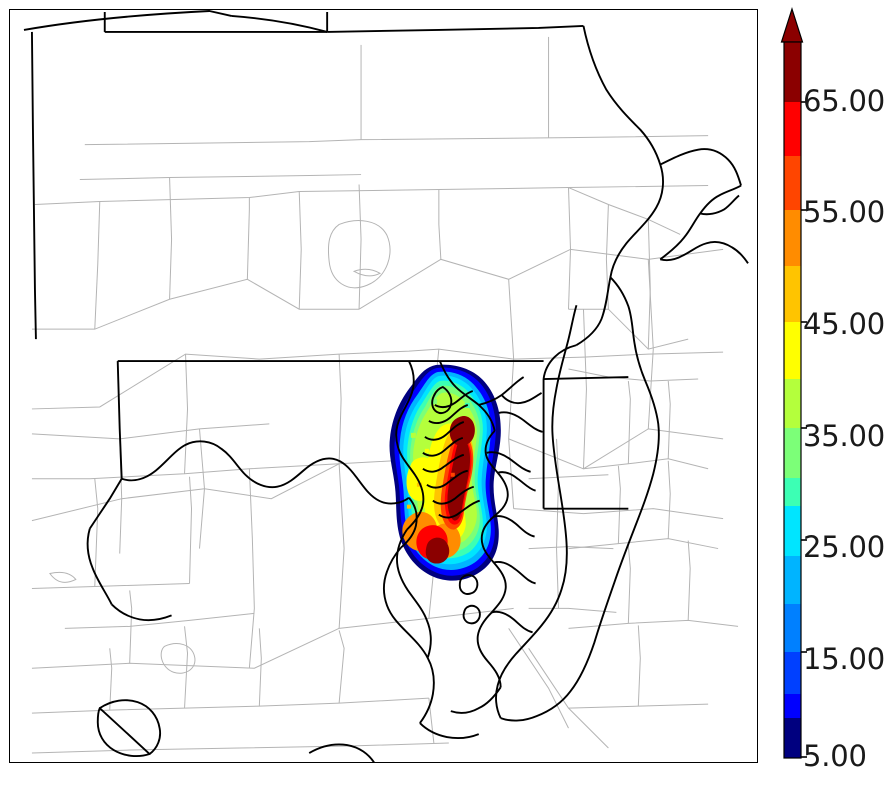 Image resolution: width=894 pixels, height=785 pixels. What do you see at coordinates (844, 659) in the screenshot?
I see `colorbar-tick-label-15: 15.00` at bounding box center [844, 659].